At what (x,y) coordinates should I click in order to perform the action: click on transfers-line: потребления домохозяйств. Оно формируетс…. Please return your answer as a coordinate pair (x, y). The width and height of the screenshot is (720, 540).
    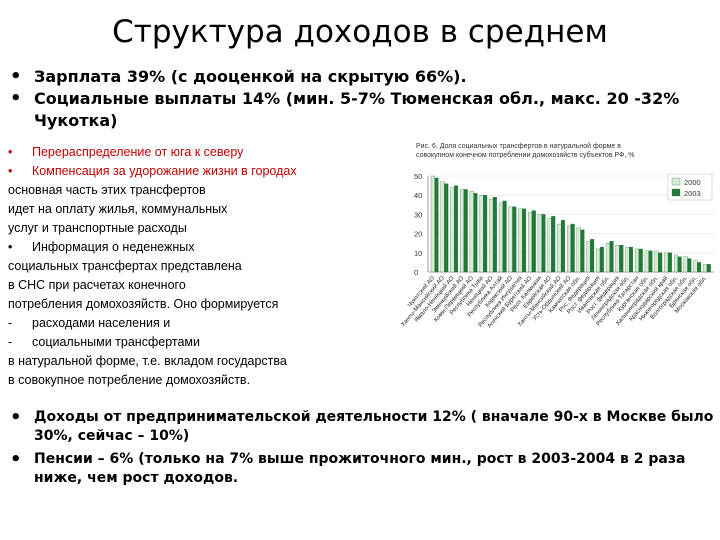
    Looking at the image, I should click on (208, 304).